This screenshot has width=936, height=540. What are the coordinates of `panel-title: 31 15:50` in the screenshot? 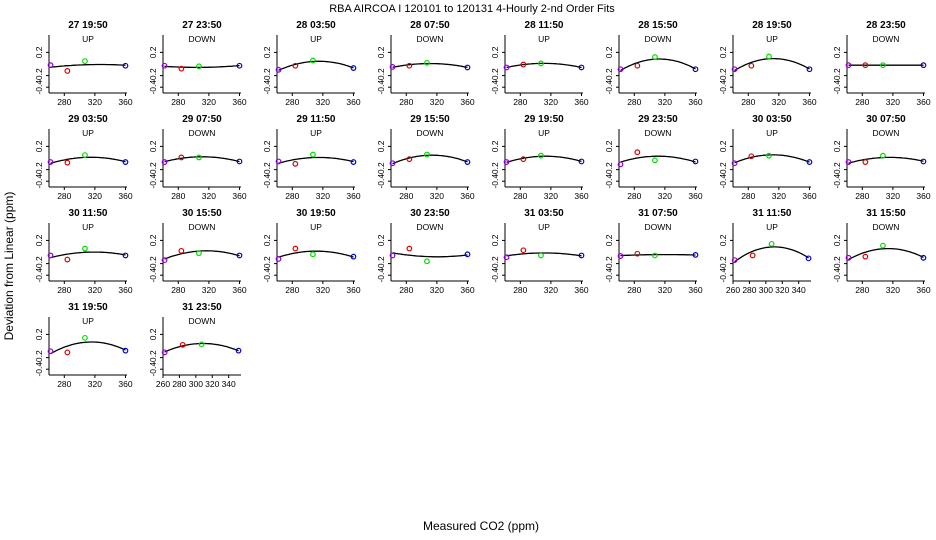 It's located at (886, 213).